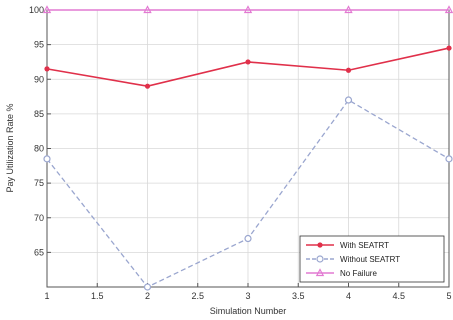 Image resolution: width=453 pixels, height=320 pixels. Describe the element at coordinates (46, 296) in the screenshot. I see `x-tick-label: 1` at that location.